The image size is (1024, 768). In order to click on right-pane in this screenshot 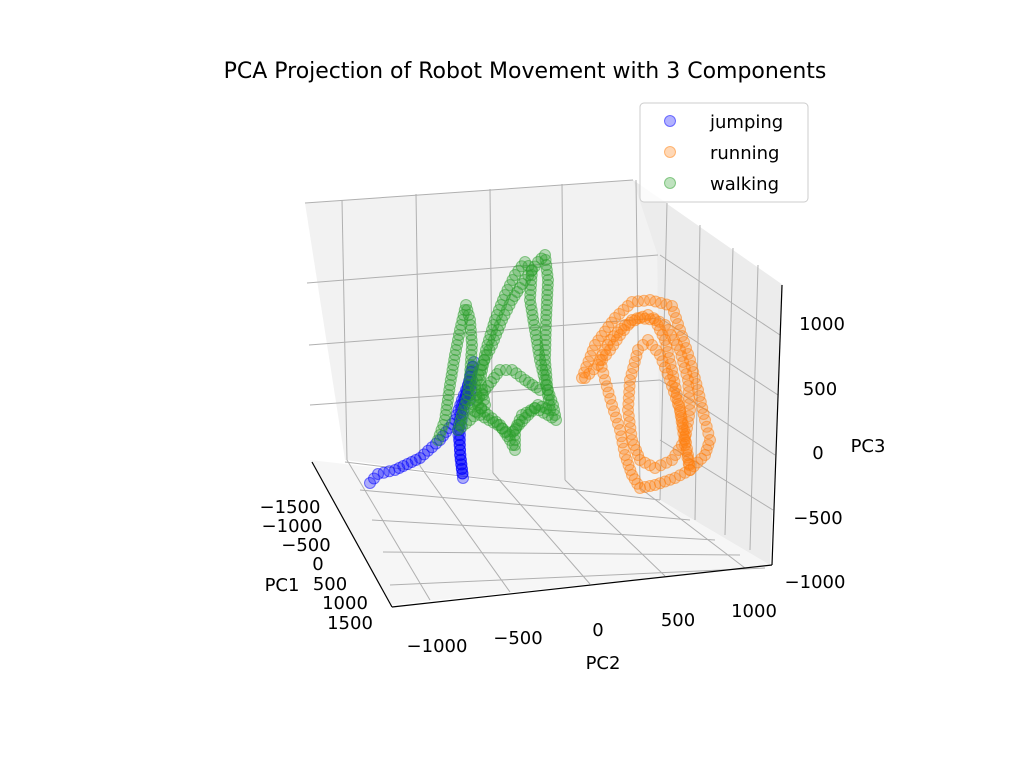, I will do `click(708, 372)`.